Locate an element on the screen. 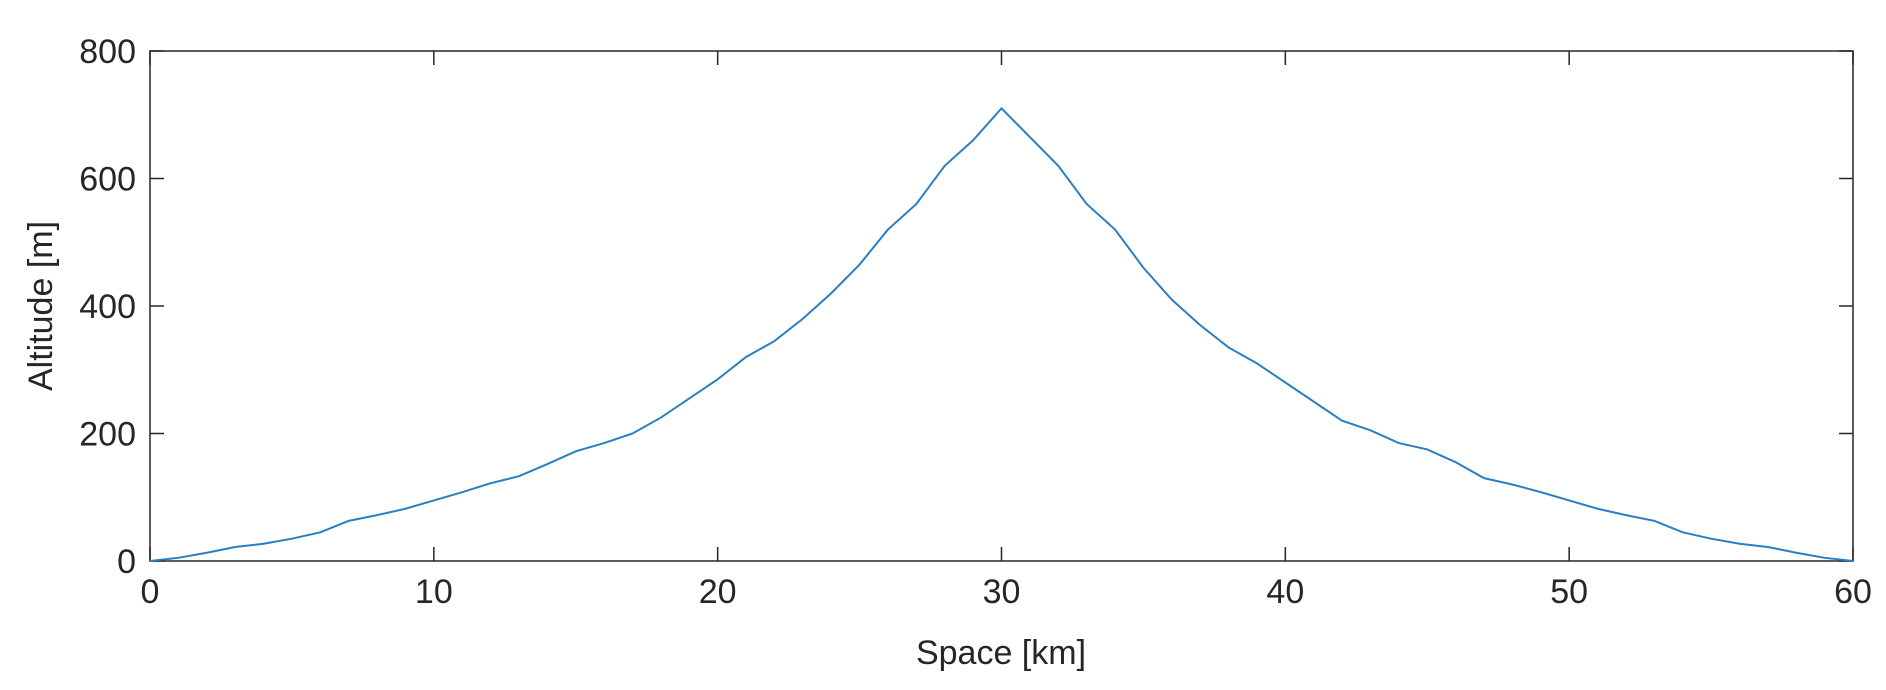  y-tick-label: 800 is located at coordinates (107, 52).